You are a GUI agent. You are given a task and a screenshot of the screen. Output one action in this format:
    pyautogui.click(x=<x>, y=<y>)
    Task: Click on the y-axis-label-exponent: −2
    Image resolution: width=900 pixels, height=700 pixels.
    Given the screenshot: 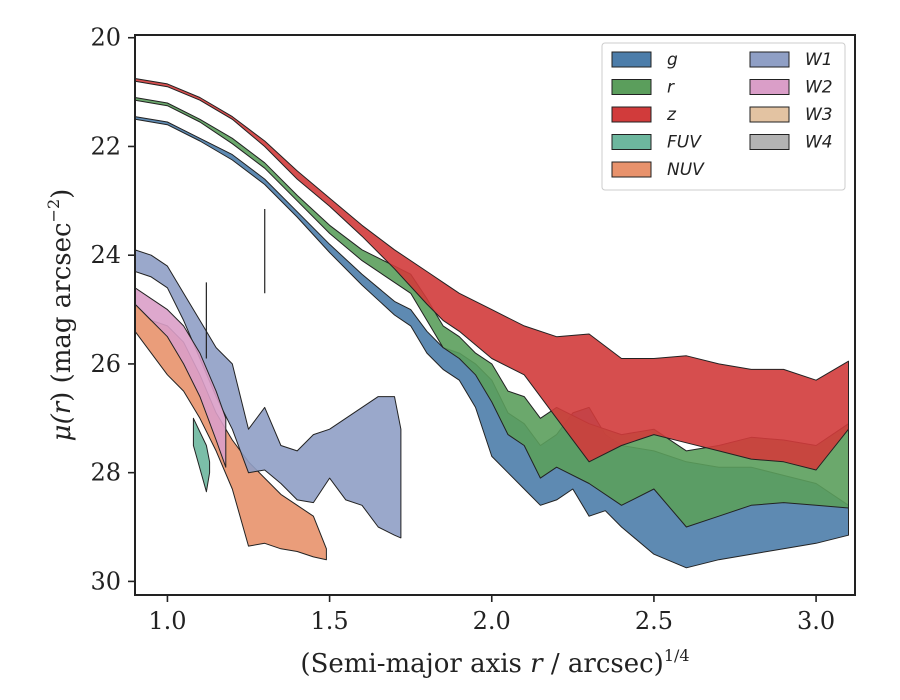 What is the action you would take?
    pyautogui.click(x=53, y=211)
    